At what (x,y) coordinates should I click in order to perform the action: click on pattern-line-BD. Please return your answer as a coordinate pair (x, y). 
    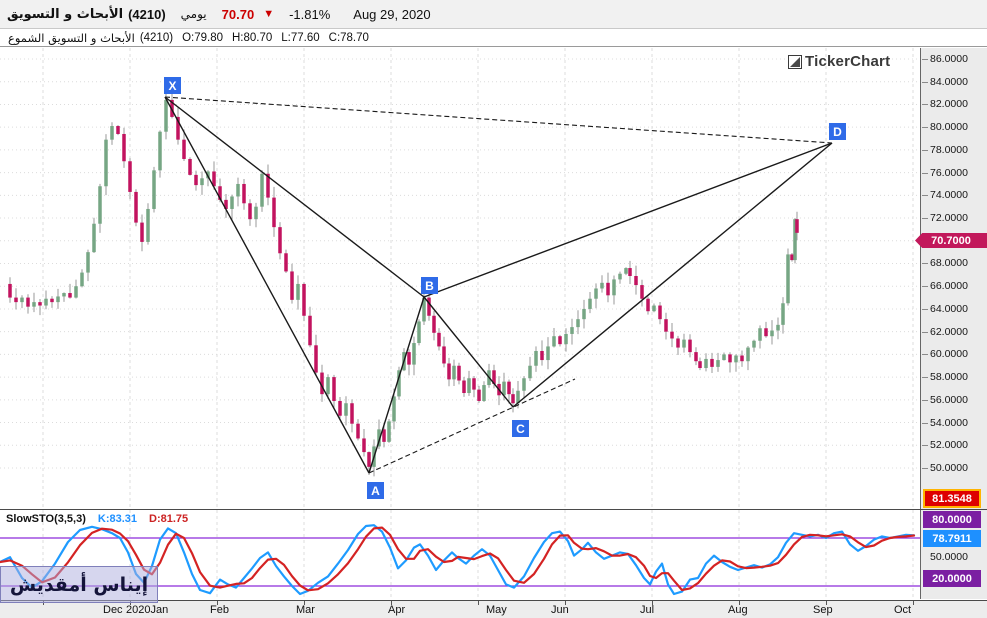
    Looking at the image, I should click on (628, 220).